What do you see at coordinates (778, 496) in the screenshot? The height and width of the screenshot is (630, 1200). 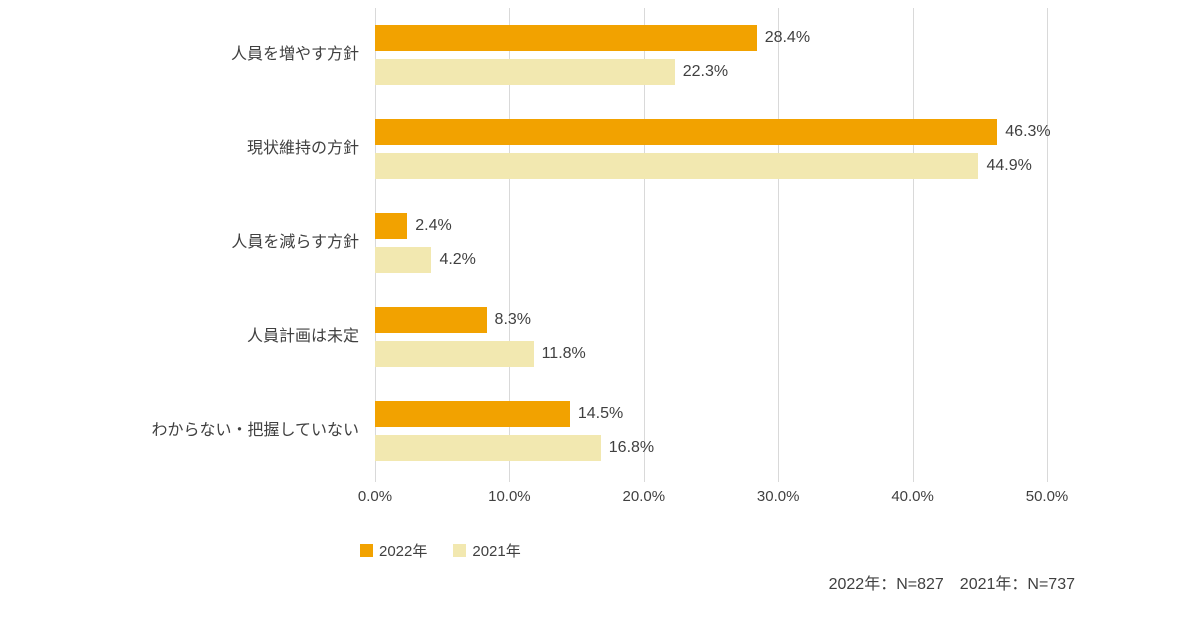 I see `x-tick-label: 30.0%` at bounding box center [778, 496].